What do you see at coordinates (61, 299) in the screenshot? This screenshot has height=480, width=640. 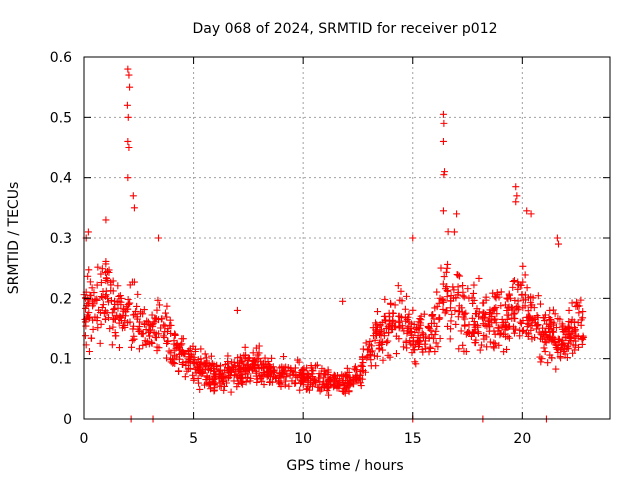 I see `y-tick-label: 0.2` at bounding box center [61, 299].